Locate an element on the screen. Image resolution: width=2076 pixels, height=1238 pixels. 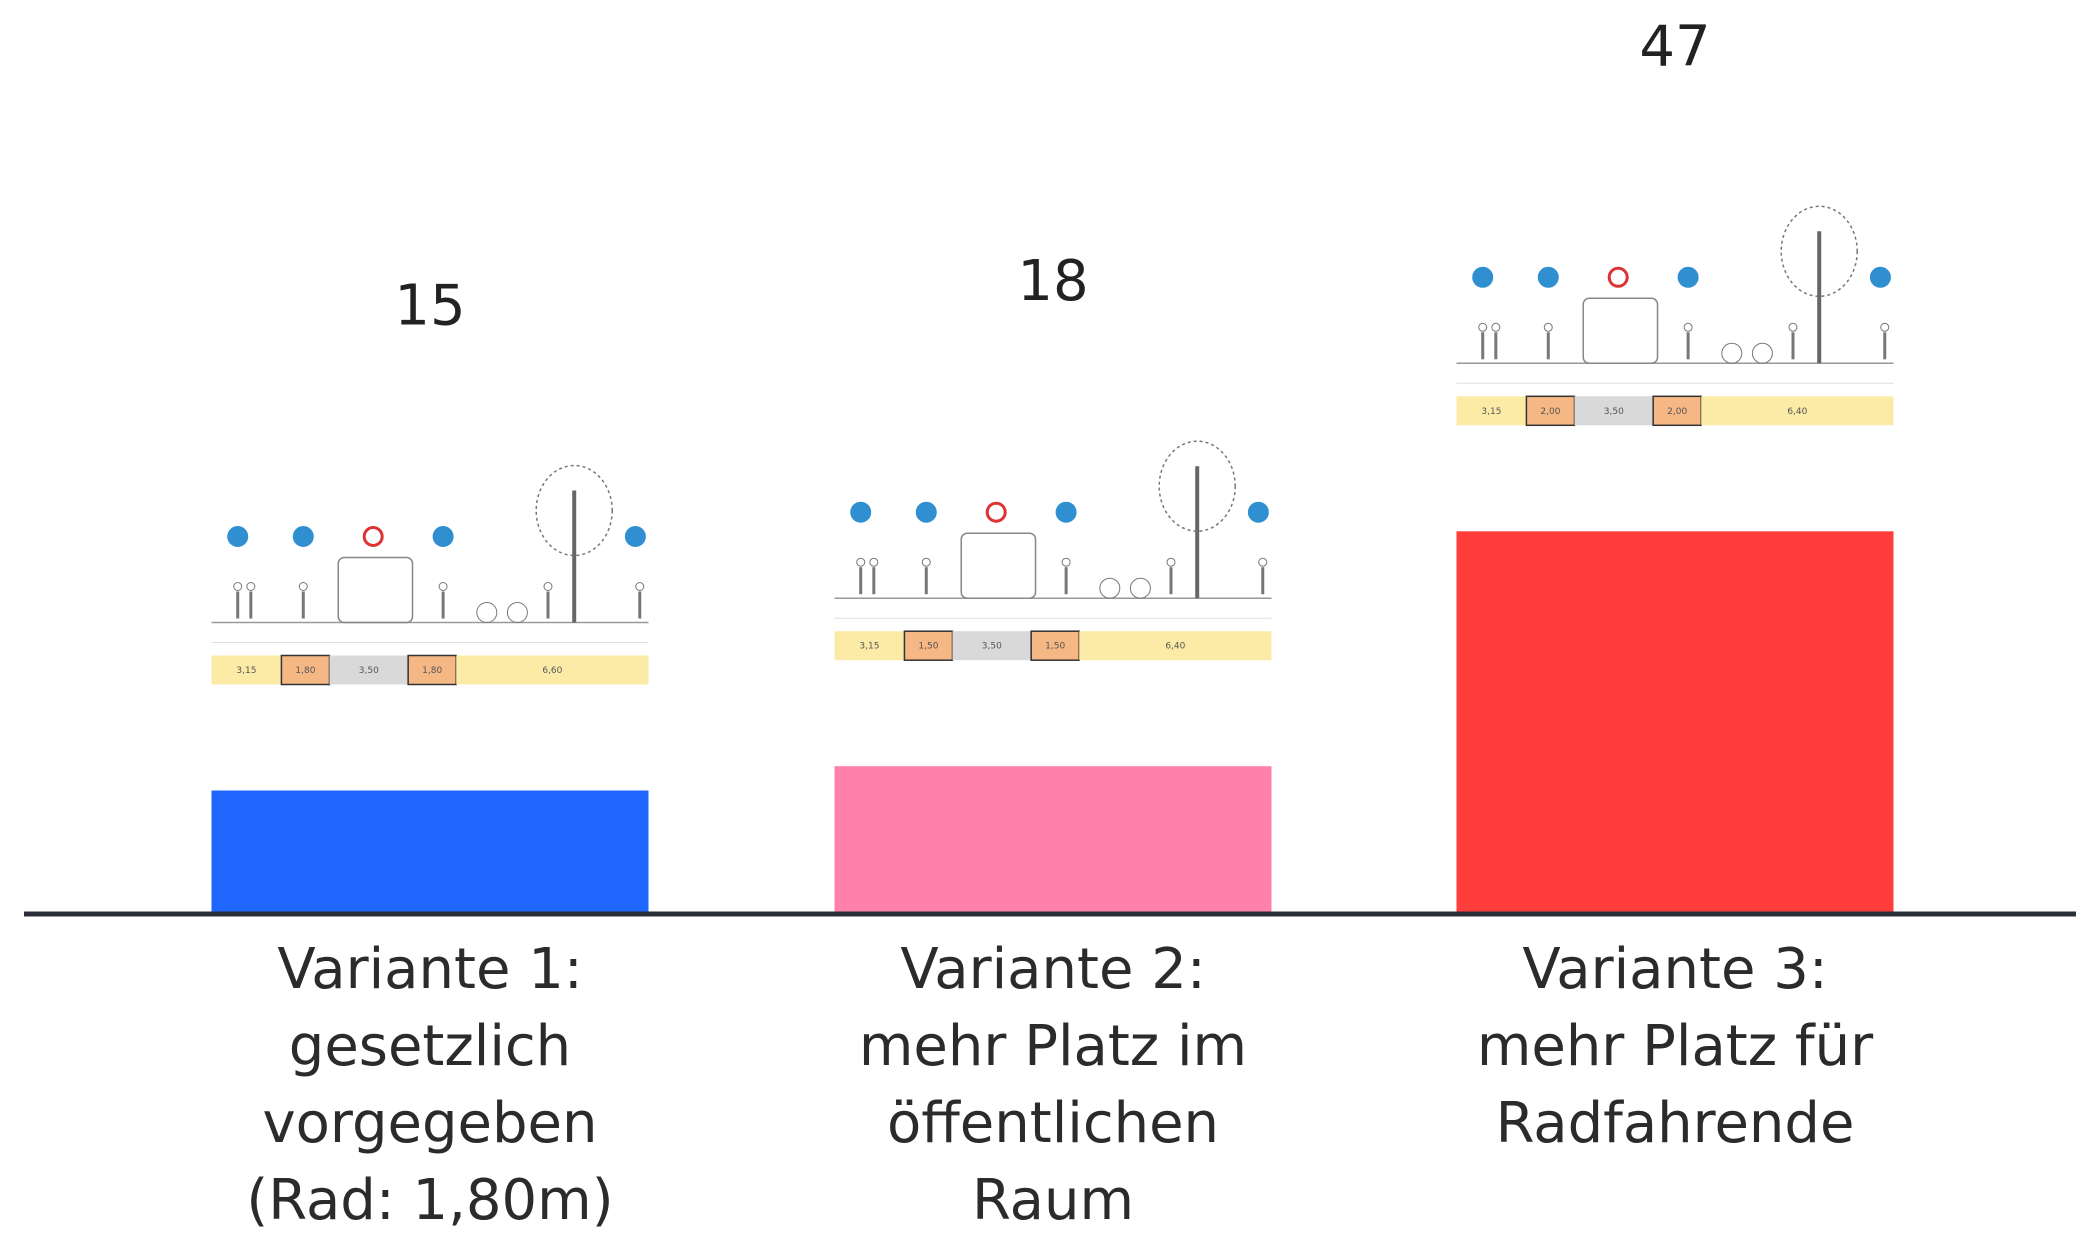
x-tick-label: Raum is located at coordinates (1053, 1200).